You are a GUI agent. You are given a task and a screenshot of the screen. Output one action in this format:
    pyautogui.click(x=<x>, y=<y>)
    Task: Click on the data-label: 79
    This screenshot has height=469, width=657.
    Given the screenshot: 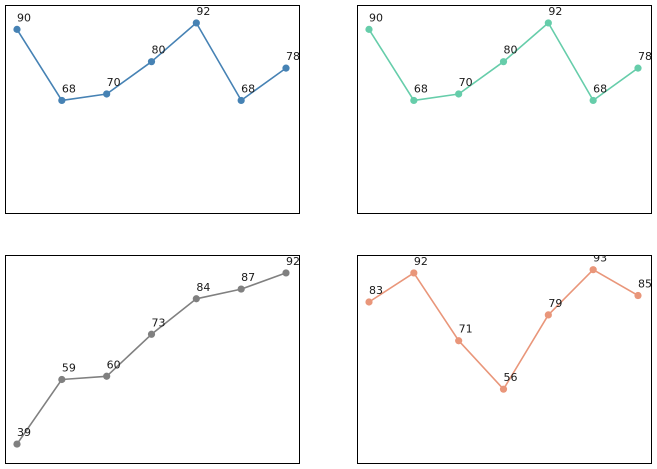 What is the action you would take?
    pyautogui.click(x=555, y=303)
    